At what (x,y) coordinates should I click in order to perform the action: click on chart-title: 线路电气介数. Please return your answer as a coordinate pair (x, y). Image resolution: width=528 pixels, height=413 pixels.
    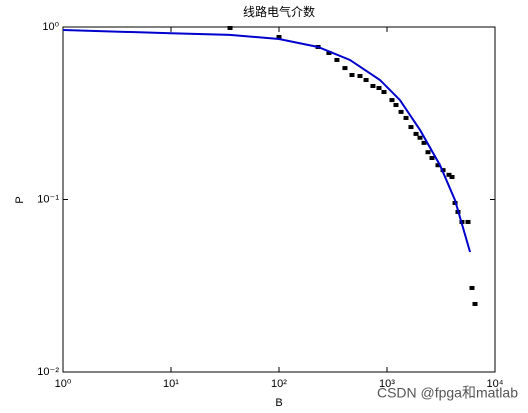
    Looking at the image, I should click on (279, 11).